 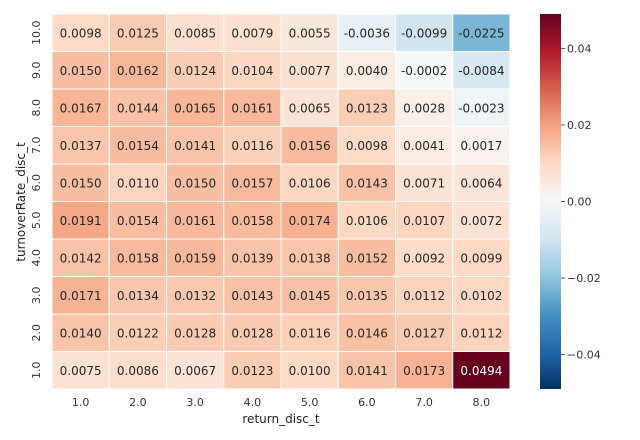 I want to click on cell-value-label: 0.0134, so click(x=138, y=296).